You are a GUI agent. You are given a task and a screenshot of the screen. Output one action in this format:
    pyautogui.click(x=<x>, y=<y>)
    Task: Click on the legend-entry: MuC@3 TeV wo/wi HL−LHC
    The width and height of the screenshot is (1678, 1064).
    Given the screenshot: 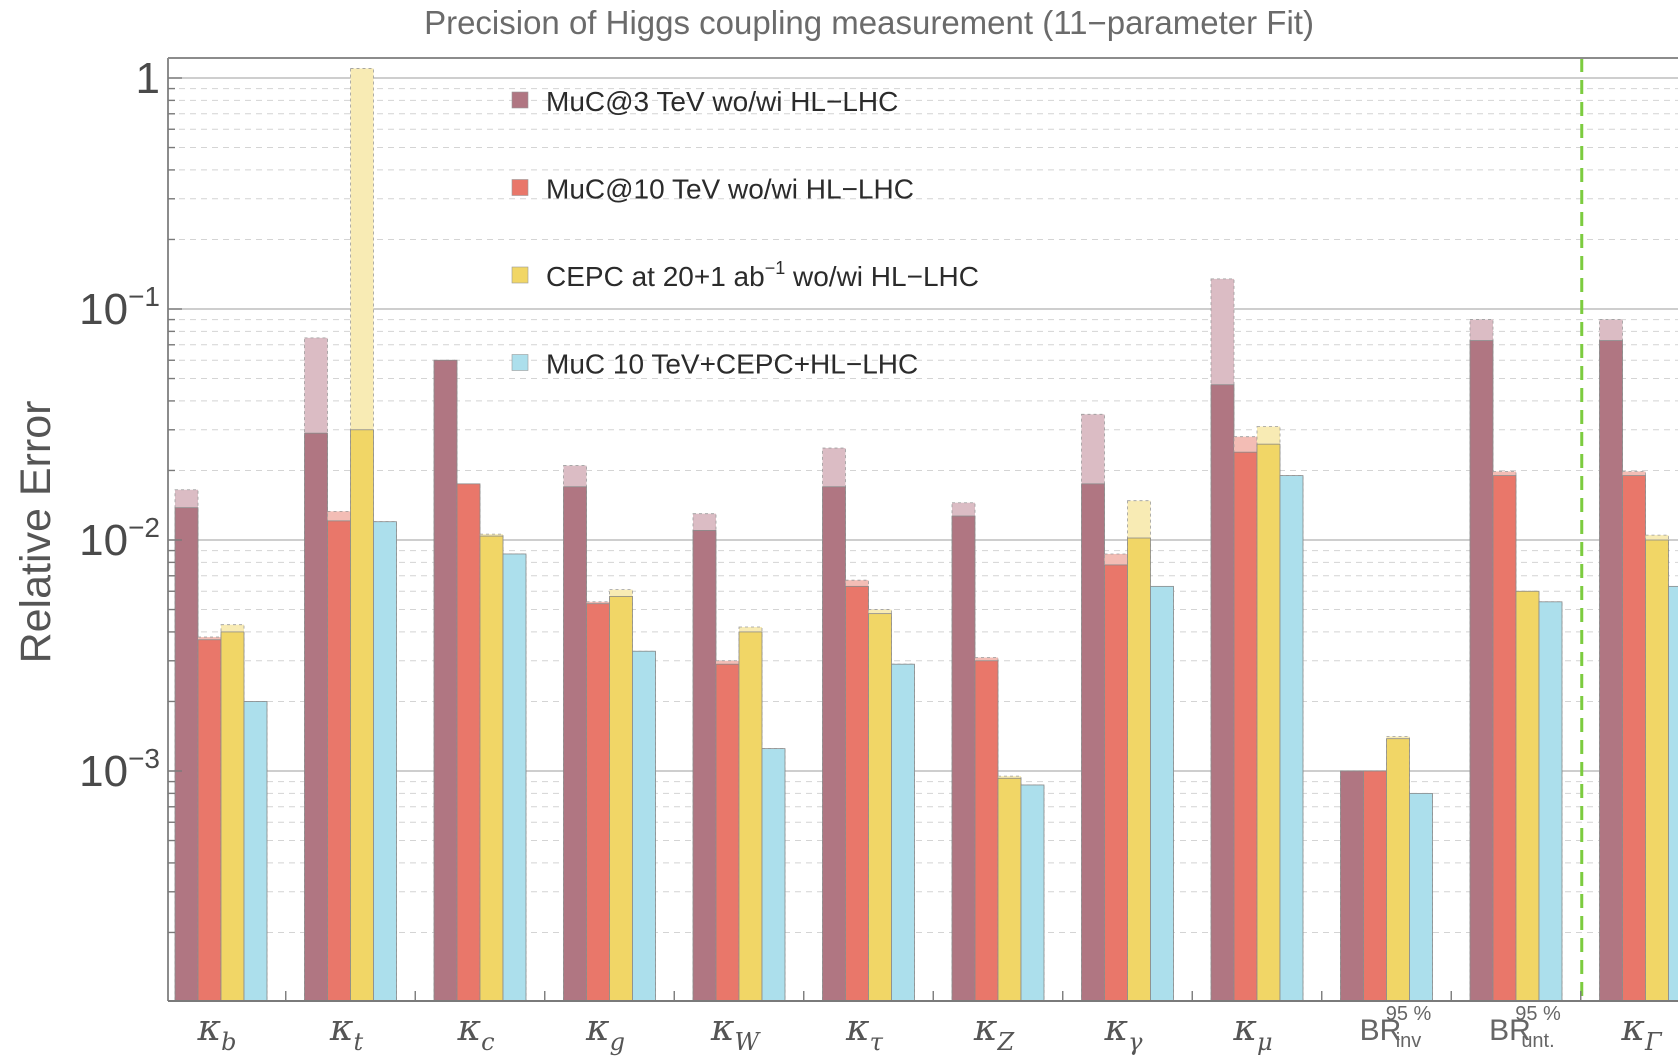 What is the action you would take?
    pyautogui.click(x=722, y=101)
    